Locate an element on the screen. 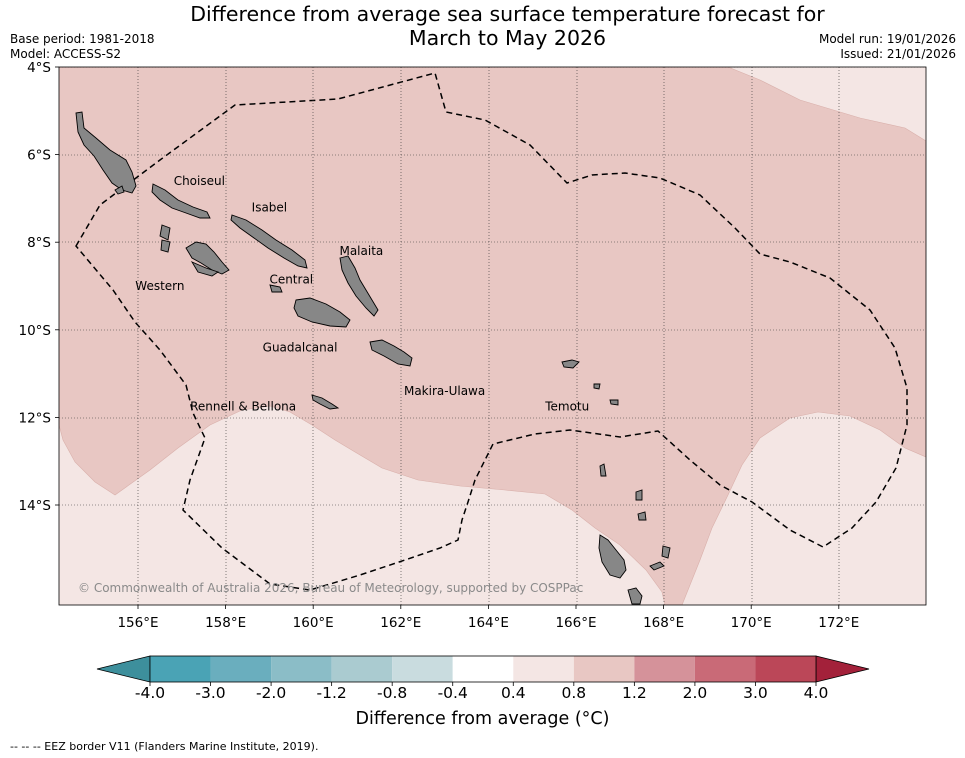 Image resolution: width=965 pixels, height=758 pixels. model-info: Base period: 1981-2018 Model: ACCESS-S2 is located at coordinates (82, 47).